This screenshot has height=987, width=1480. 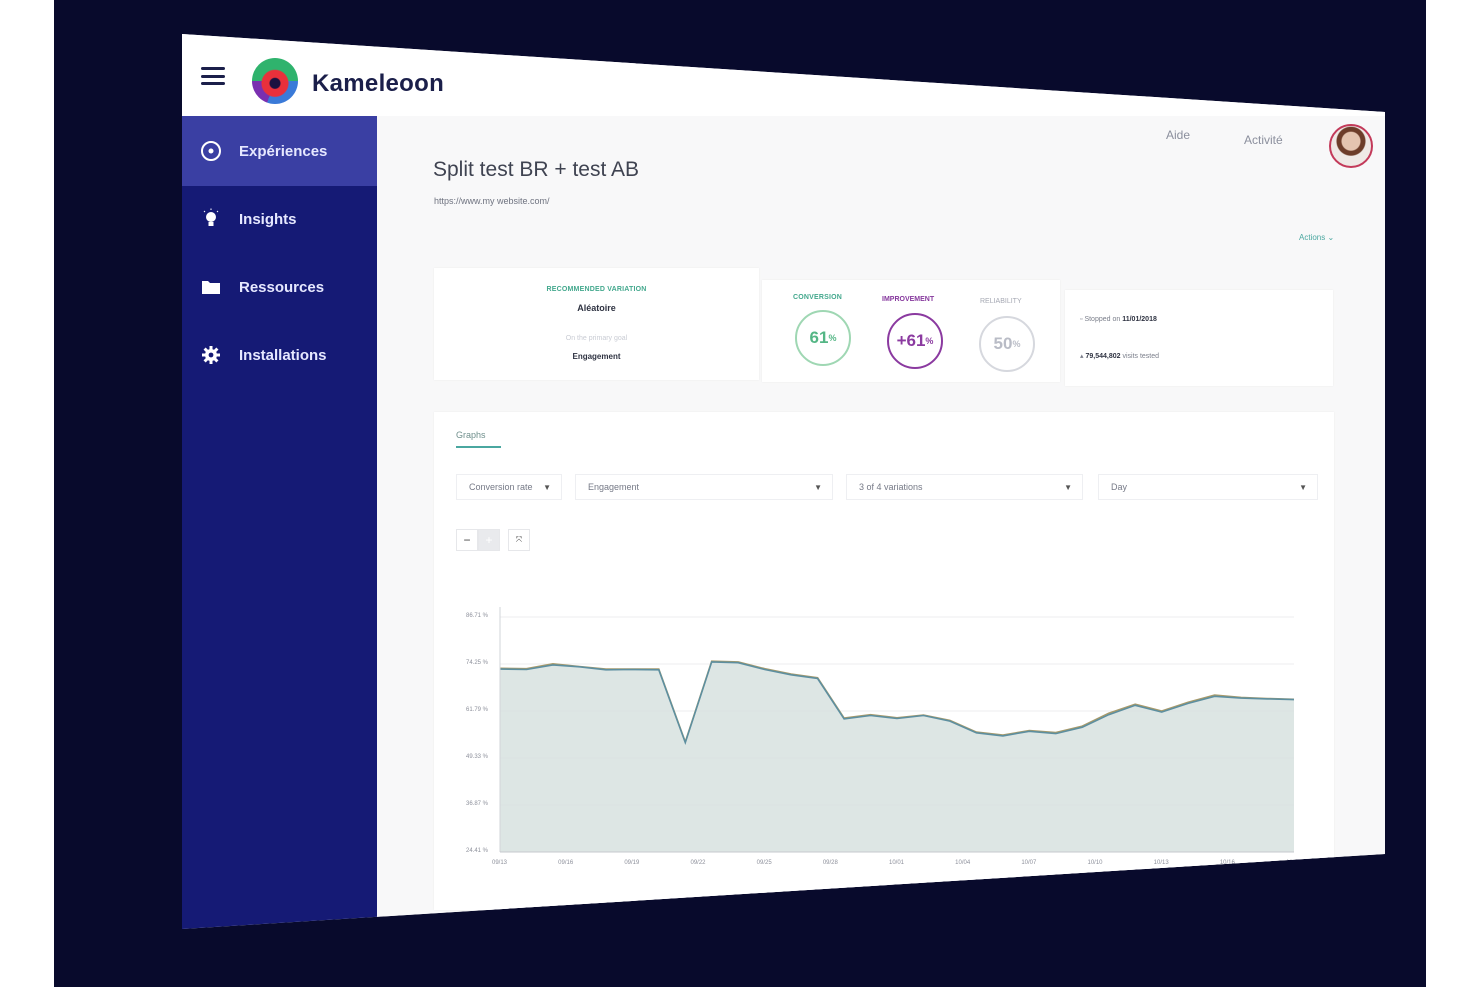 I want to click on conversion-unit: %, so click(x=832, y=338).